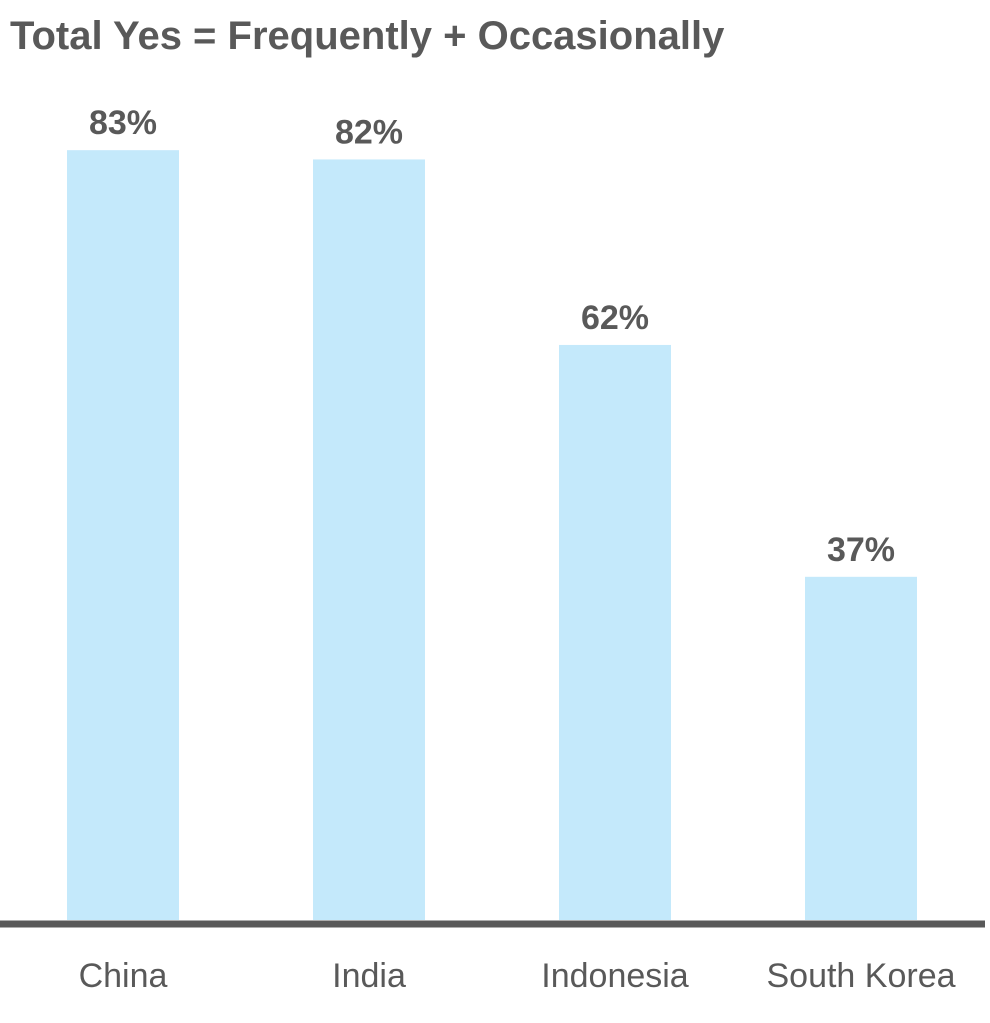 This screenshot has height=1023, width=990. I want to click on bar-india, so click(369, 539).